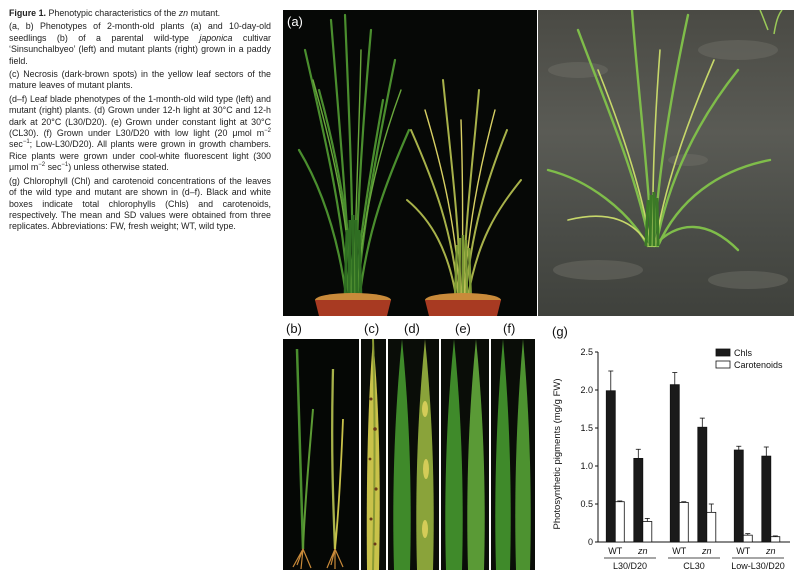 The image size is (804, 584). I want to click on chart-axes, so click(693, 447).